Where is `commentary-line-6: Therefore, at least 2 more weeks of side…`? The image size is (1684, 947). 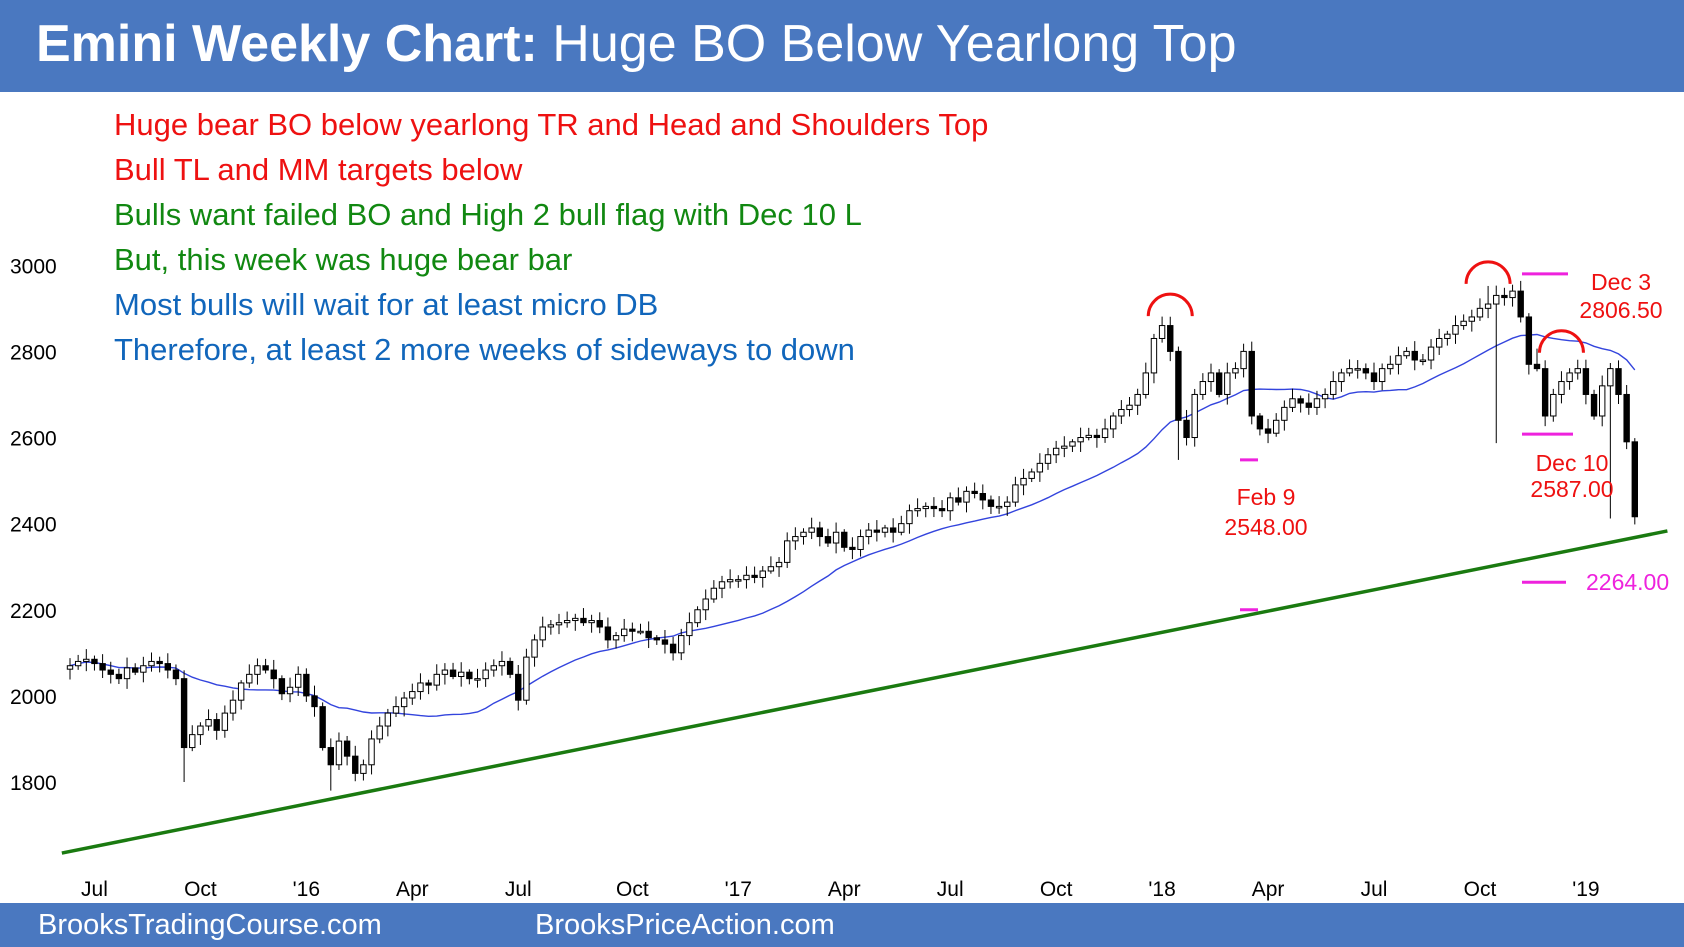
commentary-line-6: Therefore, at least 2 more weeks of side… is located at coordinates (484, 349).